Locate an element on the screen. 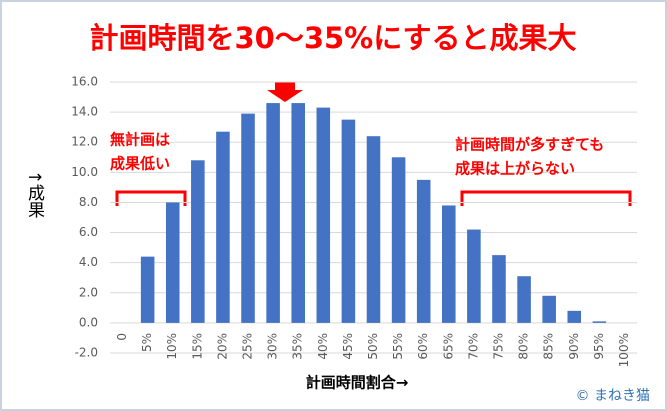 This screenshot has height=411, width=667. annotation: 無計画は is located at coordinates (140, 140).